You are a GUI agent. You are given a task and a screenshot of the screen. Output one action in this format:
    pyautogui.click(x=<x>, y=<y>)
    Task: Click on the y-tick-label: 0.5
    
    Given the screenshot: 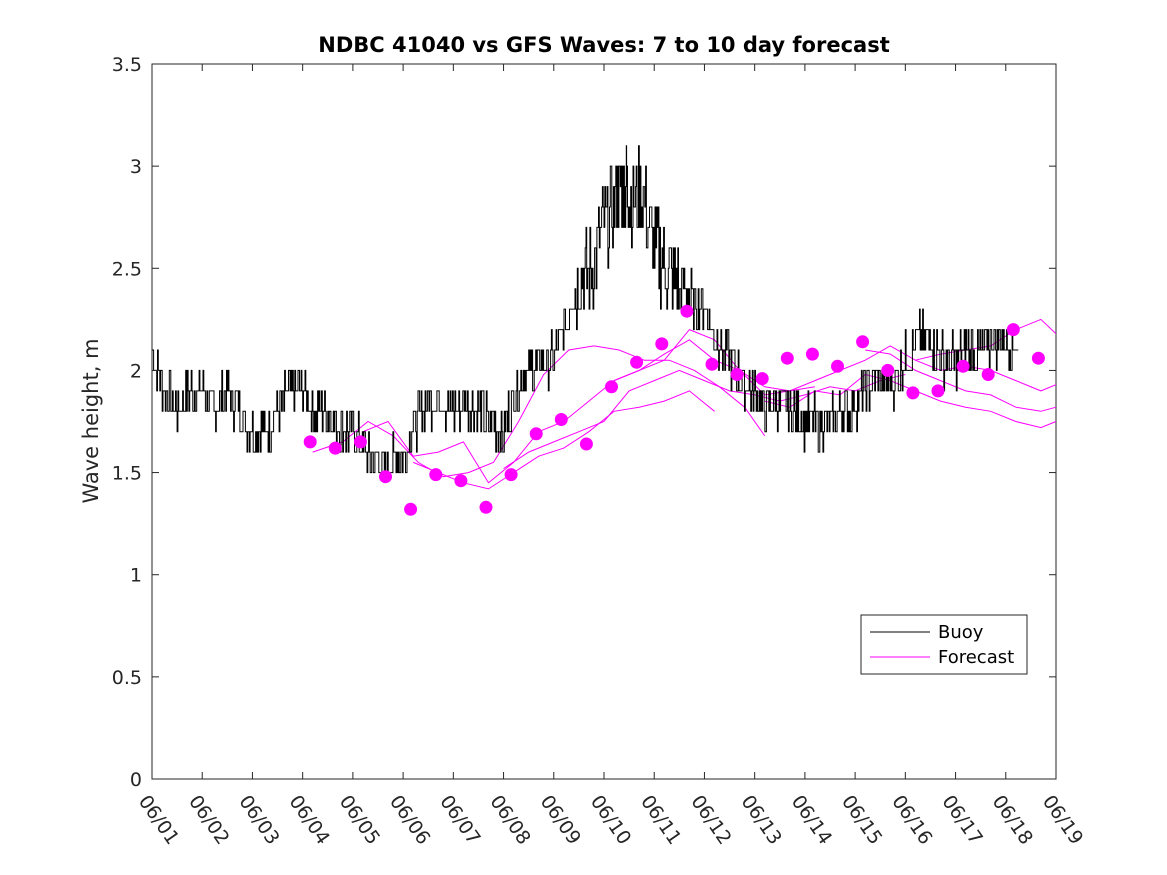 What is the action you would take?
    pyautogui.click(x=127, y=678)
    